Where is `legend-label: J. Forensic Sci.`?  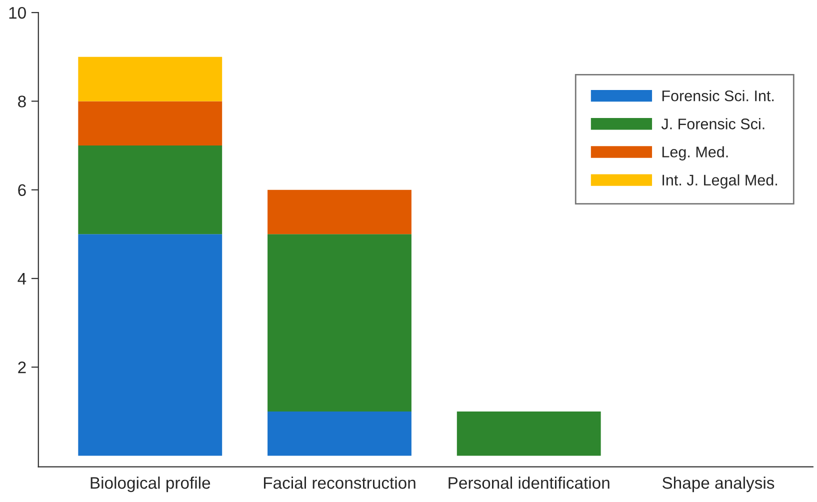 legend-label: J. Forensic Sci. is located at coordinates (712, 124).